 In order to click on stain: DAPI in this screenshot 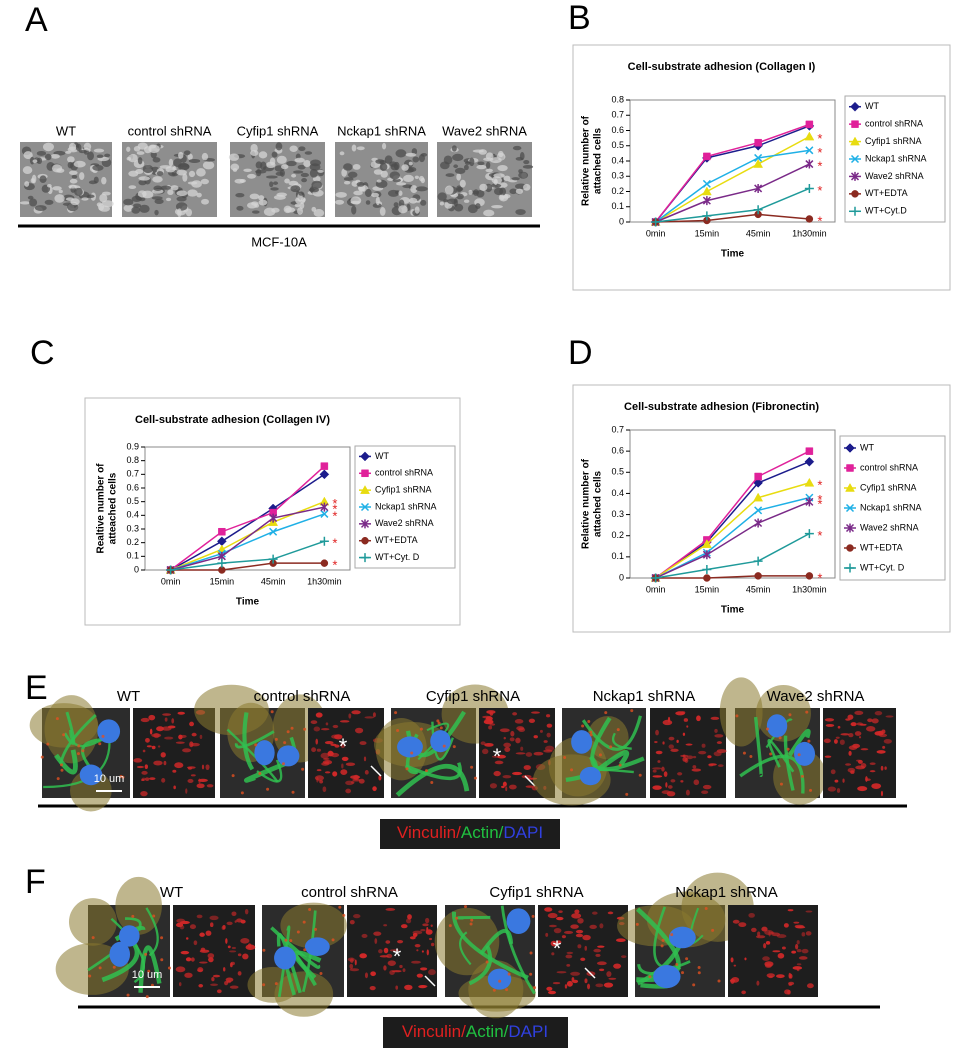, I will do `click(523, 832)`.